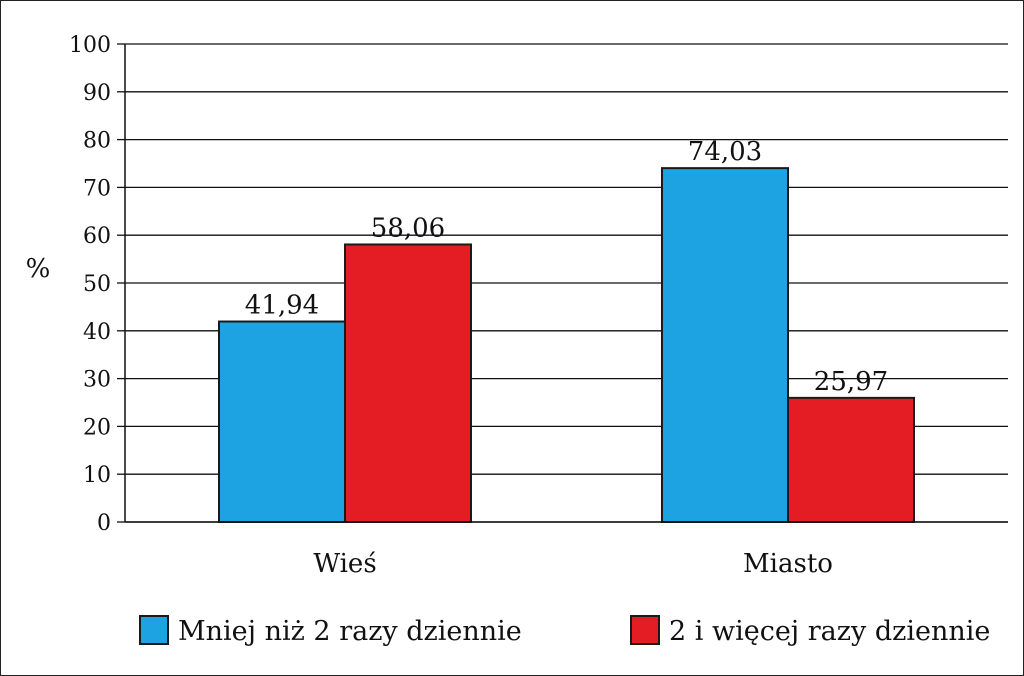 This screenshot has height=676, width=1024. I want to click on y-tick-label: 80, so click(97, 141).